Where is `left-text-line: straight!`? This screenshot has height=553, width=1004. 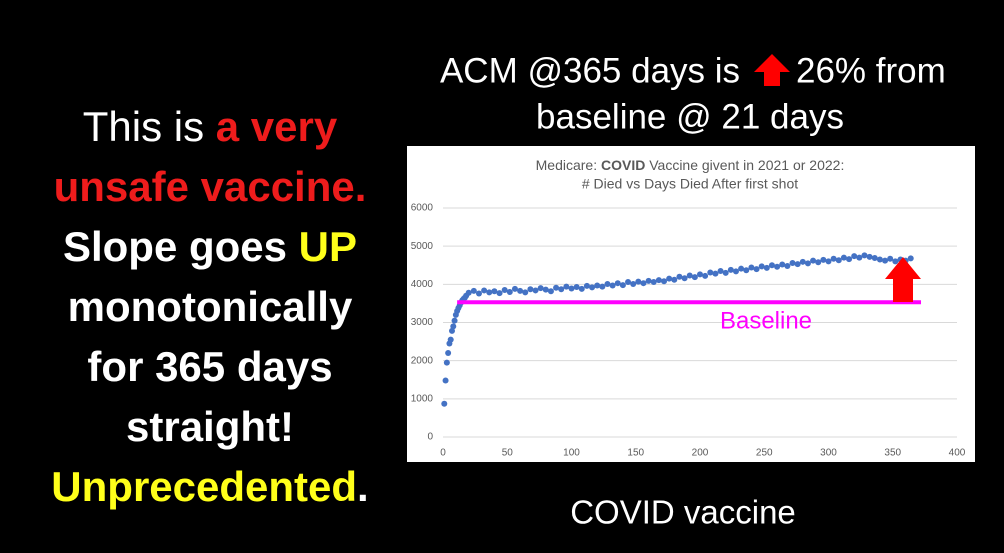
left-text-line: straight! is located at coordinates (210, 426).